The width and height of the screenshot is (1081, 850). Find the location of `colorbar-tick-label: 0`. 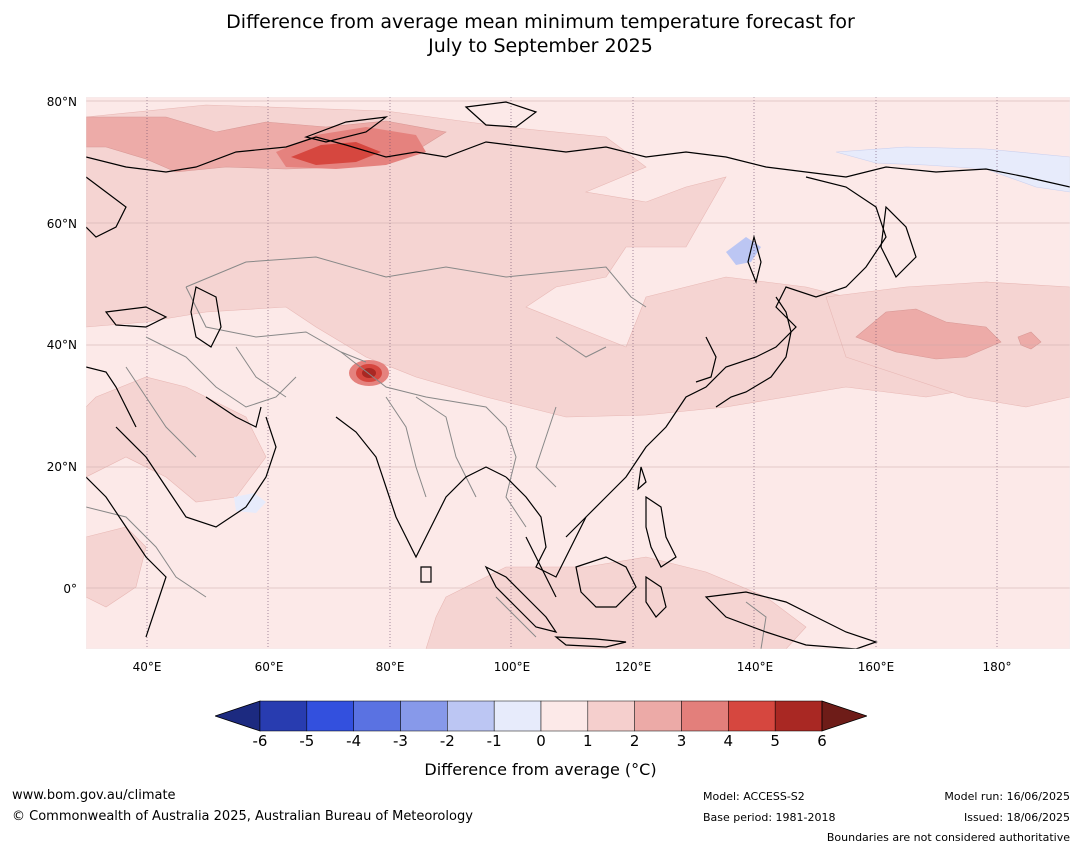

colorbar-tick-label: 0 is located at coordinates (541, 741).